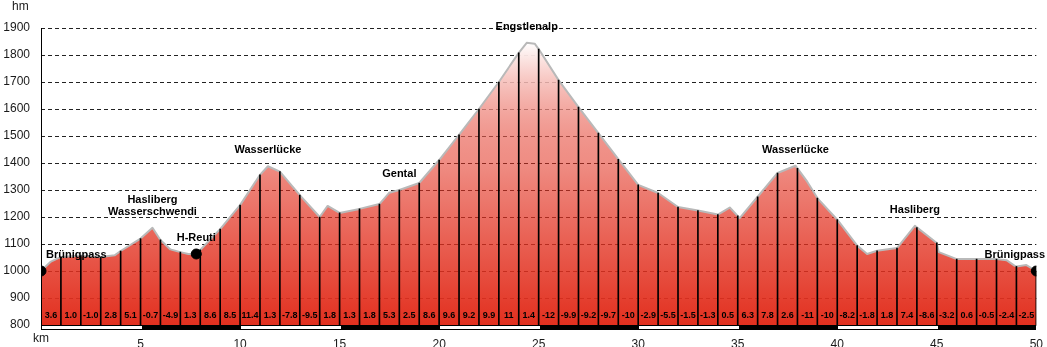 This screenshot has height=347, width=1047. I want to click on x-tick-label: 45, so click(937, 341).